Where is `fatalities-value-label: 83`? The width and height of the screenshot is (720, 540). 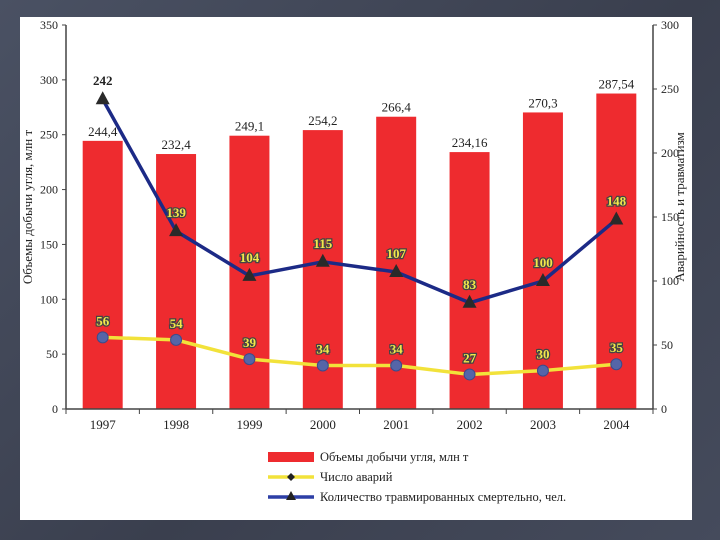 fatalities-value-label: 83 is located at coordinates (470, 284).